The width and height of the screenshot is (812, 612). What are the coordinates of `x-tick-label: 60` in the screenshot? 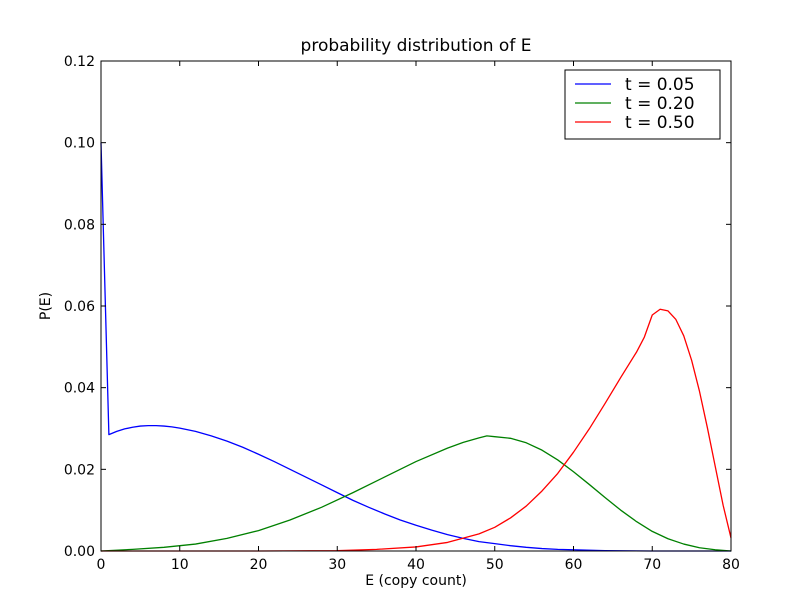 It's located at (574, 565).